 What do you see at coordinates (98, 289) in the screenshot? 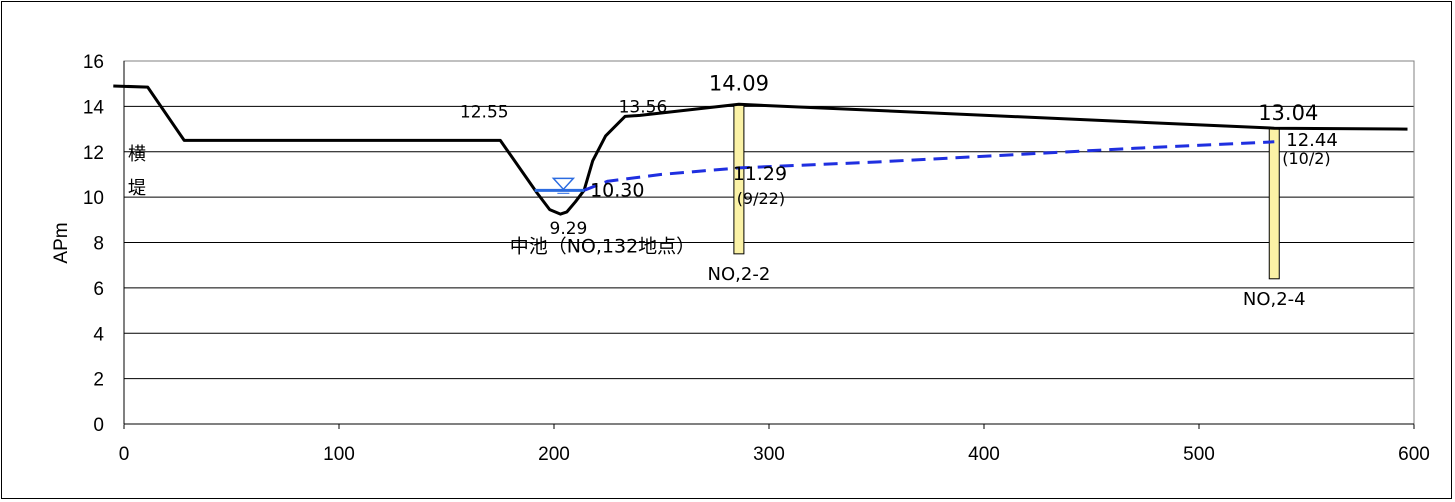
I see `y-tick-label: 6` at bounding box center [98, 289].